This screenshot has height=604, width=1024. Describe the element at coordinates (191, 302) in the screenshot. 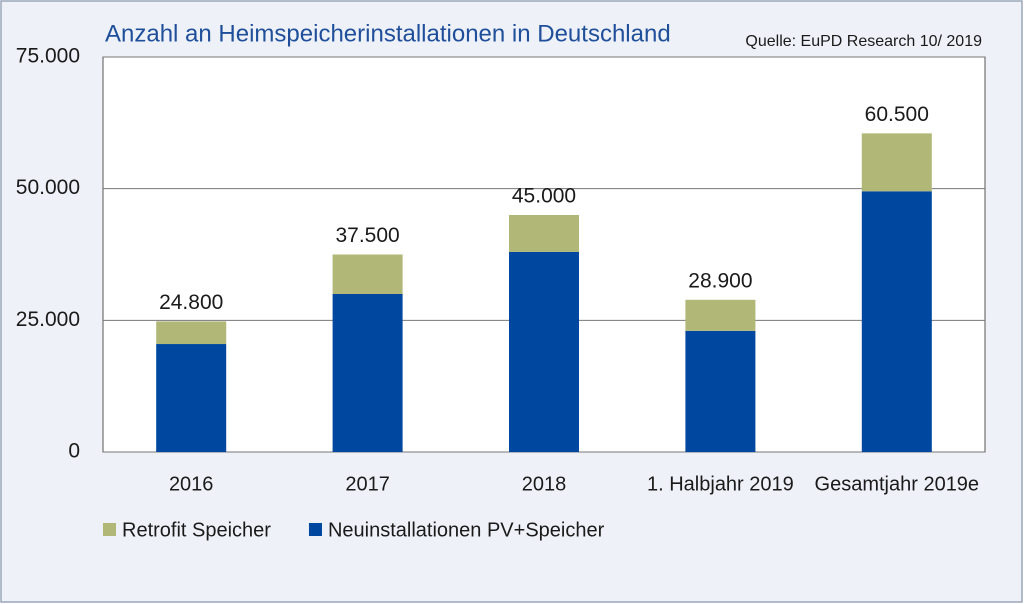

I see `total-label: 24.800` at that location.